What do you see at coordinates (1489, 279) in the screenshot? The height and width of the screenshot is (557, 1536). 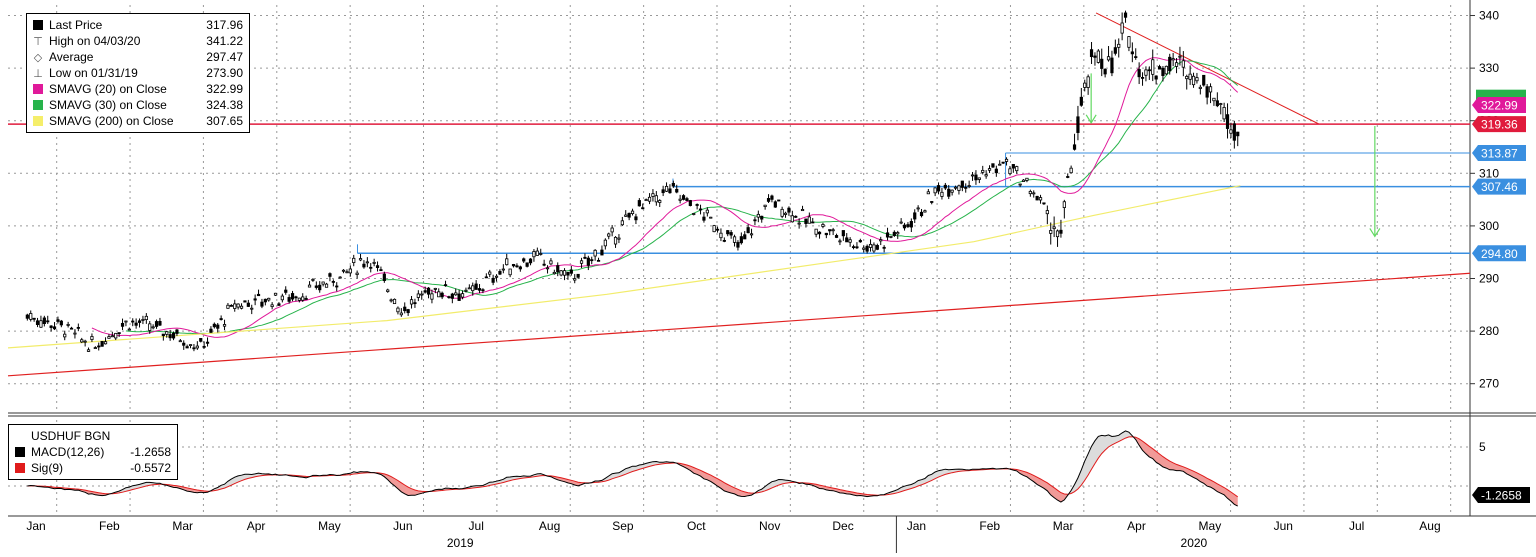 I see `price-tick-label: 290` at bounding box center [1489, 279].